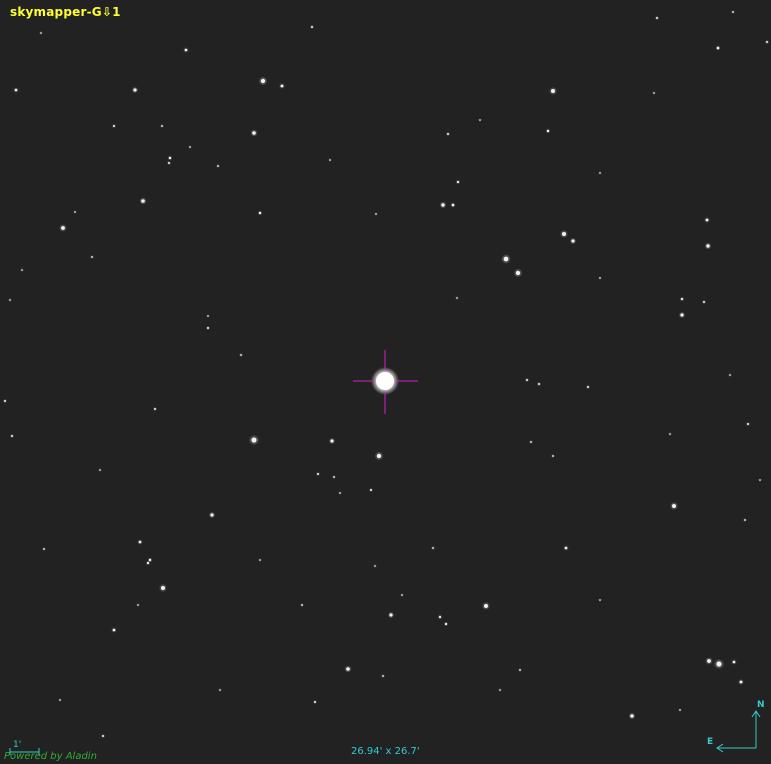 The image size is (771, 764). Describe the element at coordinates (65, 12) in the screenshot. I see `survey-name-label: skymapper-G⇩1` at that location.